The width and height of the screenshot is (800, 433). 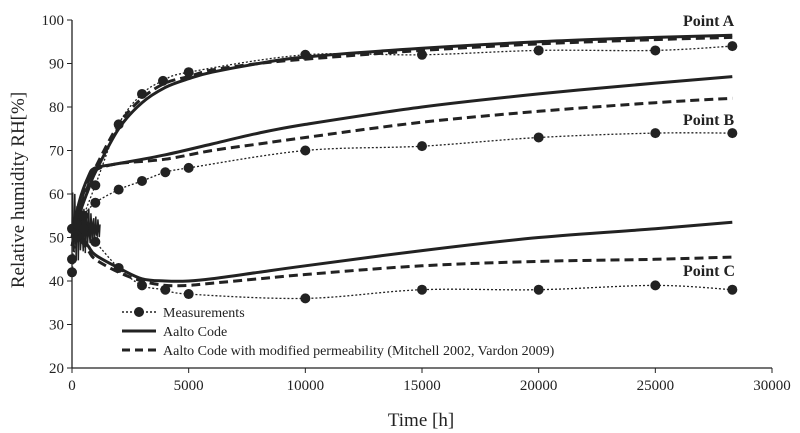 I want to click on x-tick-label: 30000, so click(x=772, y=386).